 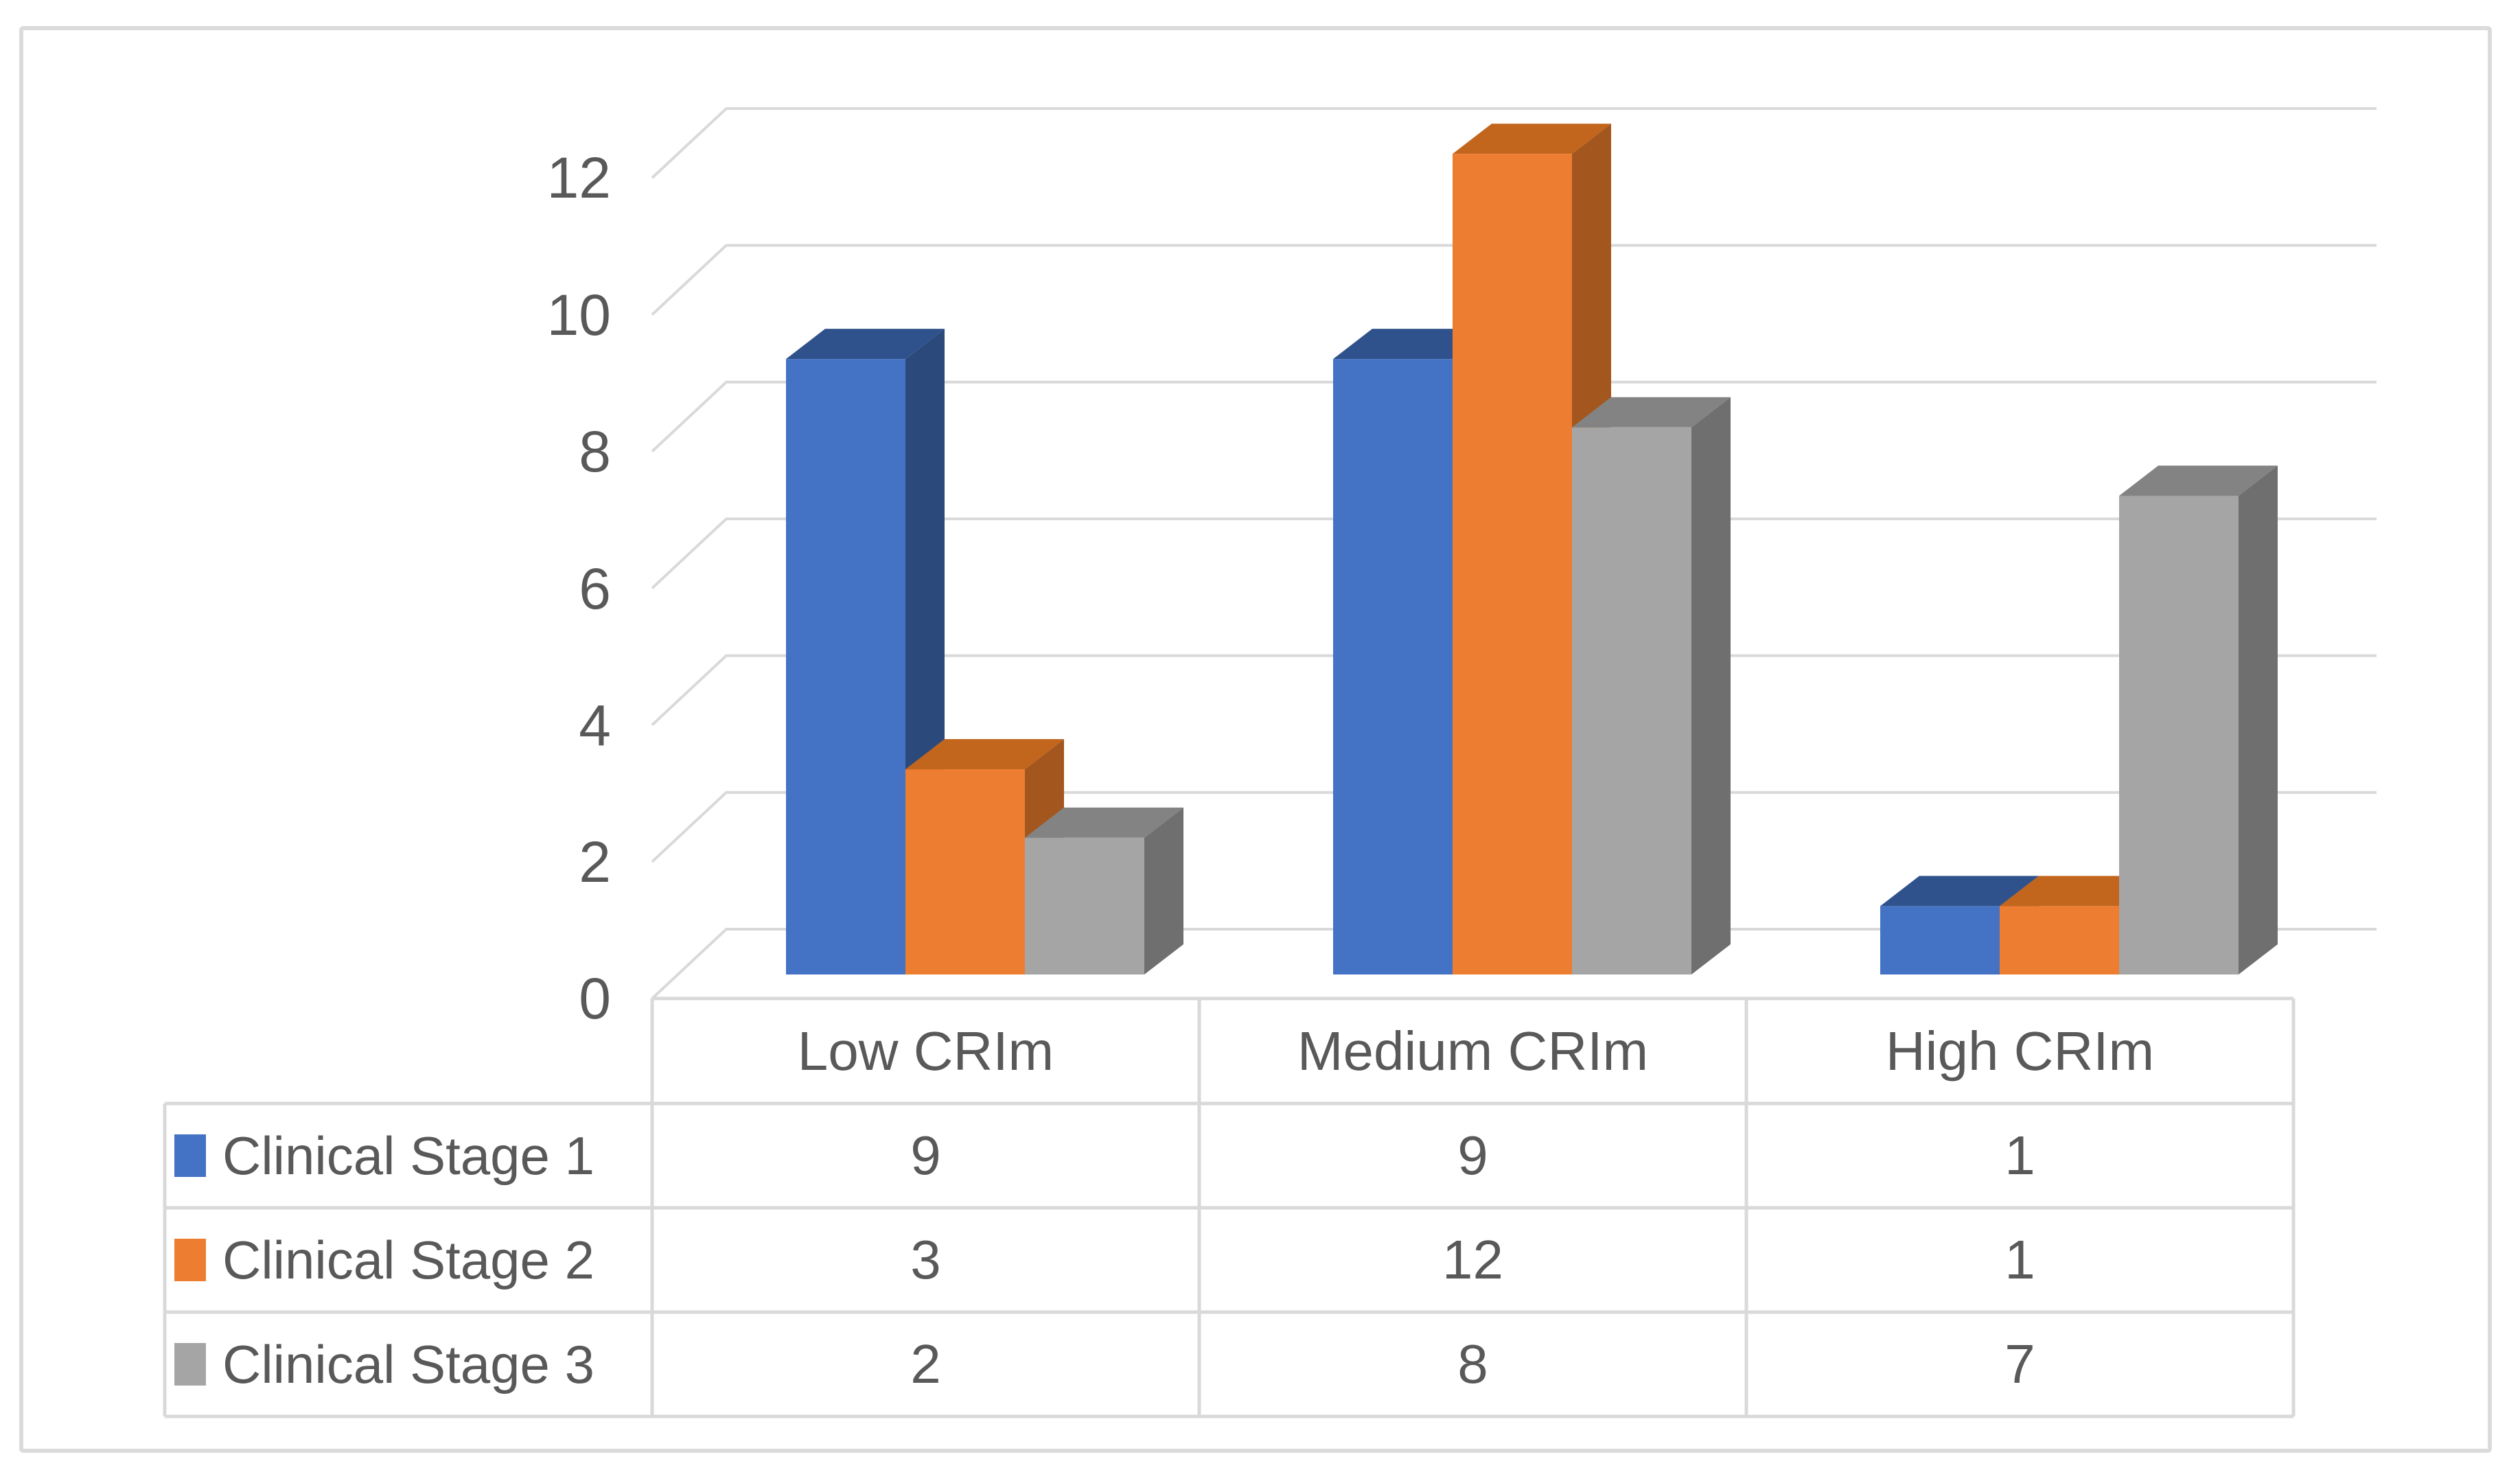 What do you see at coordinates (965, 871) in the screenshot?
I see `bar-clinical-stage-2-low-crim` at bounding box center [965, 871].